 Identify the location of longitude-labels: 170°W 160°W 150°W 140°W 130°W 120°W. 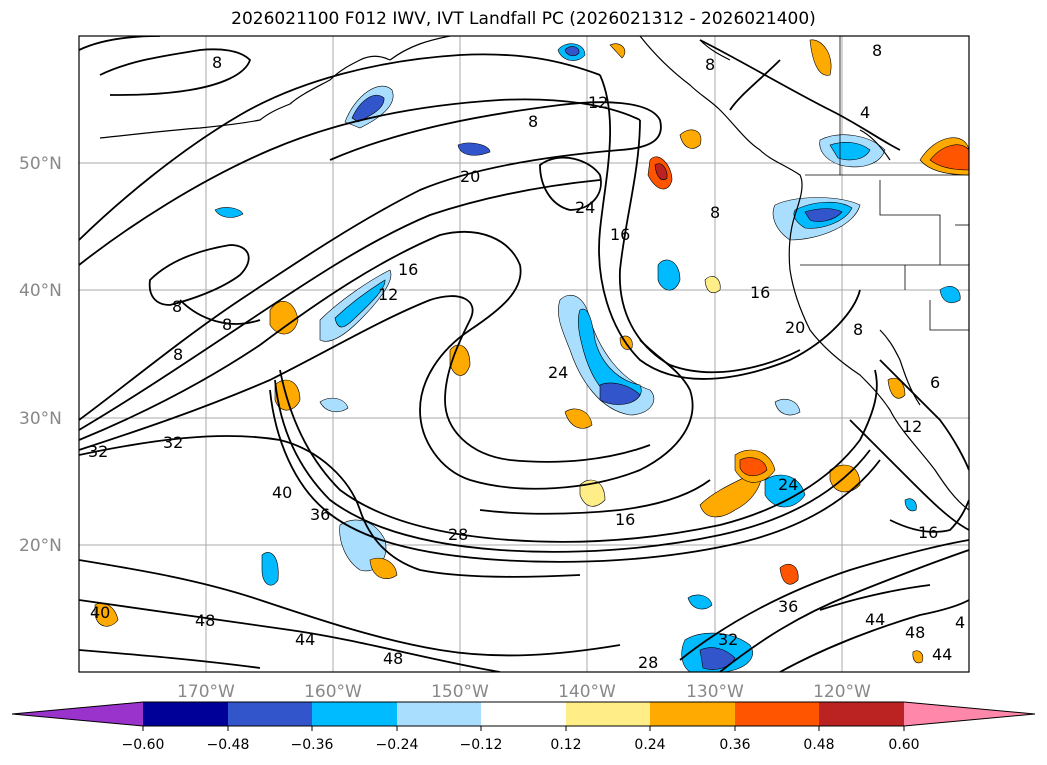
(524, 692).